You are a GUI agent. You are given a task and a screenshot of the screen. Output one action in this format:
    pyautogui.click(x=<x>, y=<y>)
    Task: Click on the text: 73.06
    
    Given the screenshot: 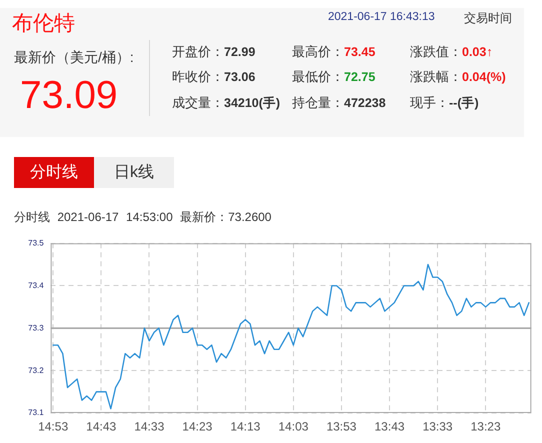 What is the action you would take?
    pyautogui.click(x=240, y=77)
    